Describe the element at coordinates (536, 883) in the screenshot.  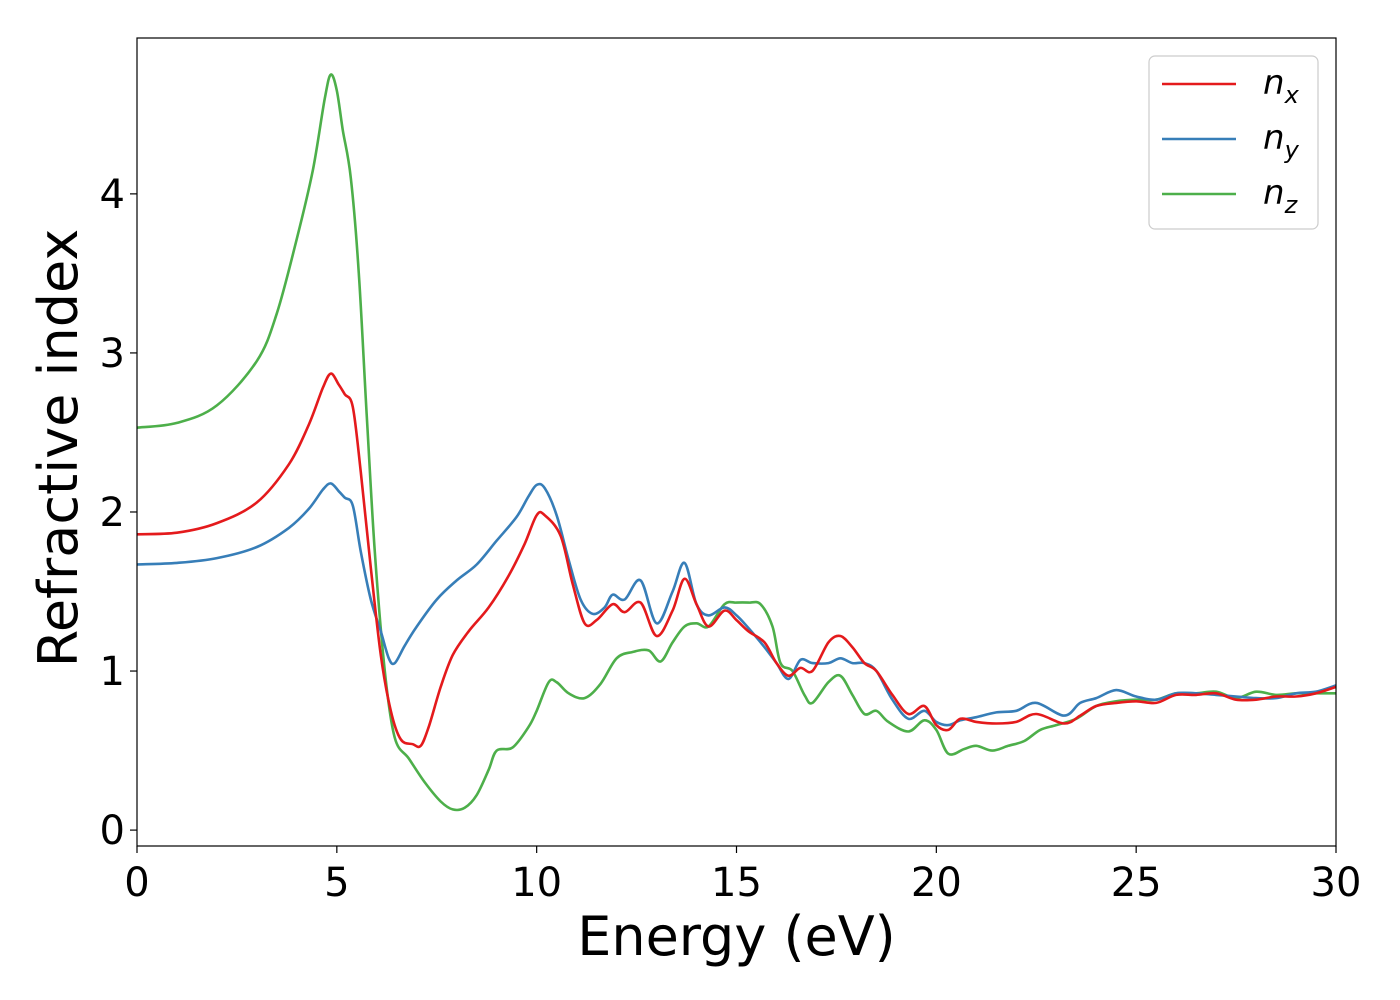
I see `x-tick-label: 10` at that location.